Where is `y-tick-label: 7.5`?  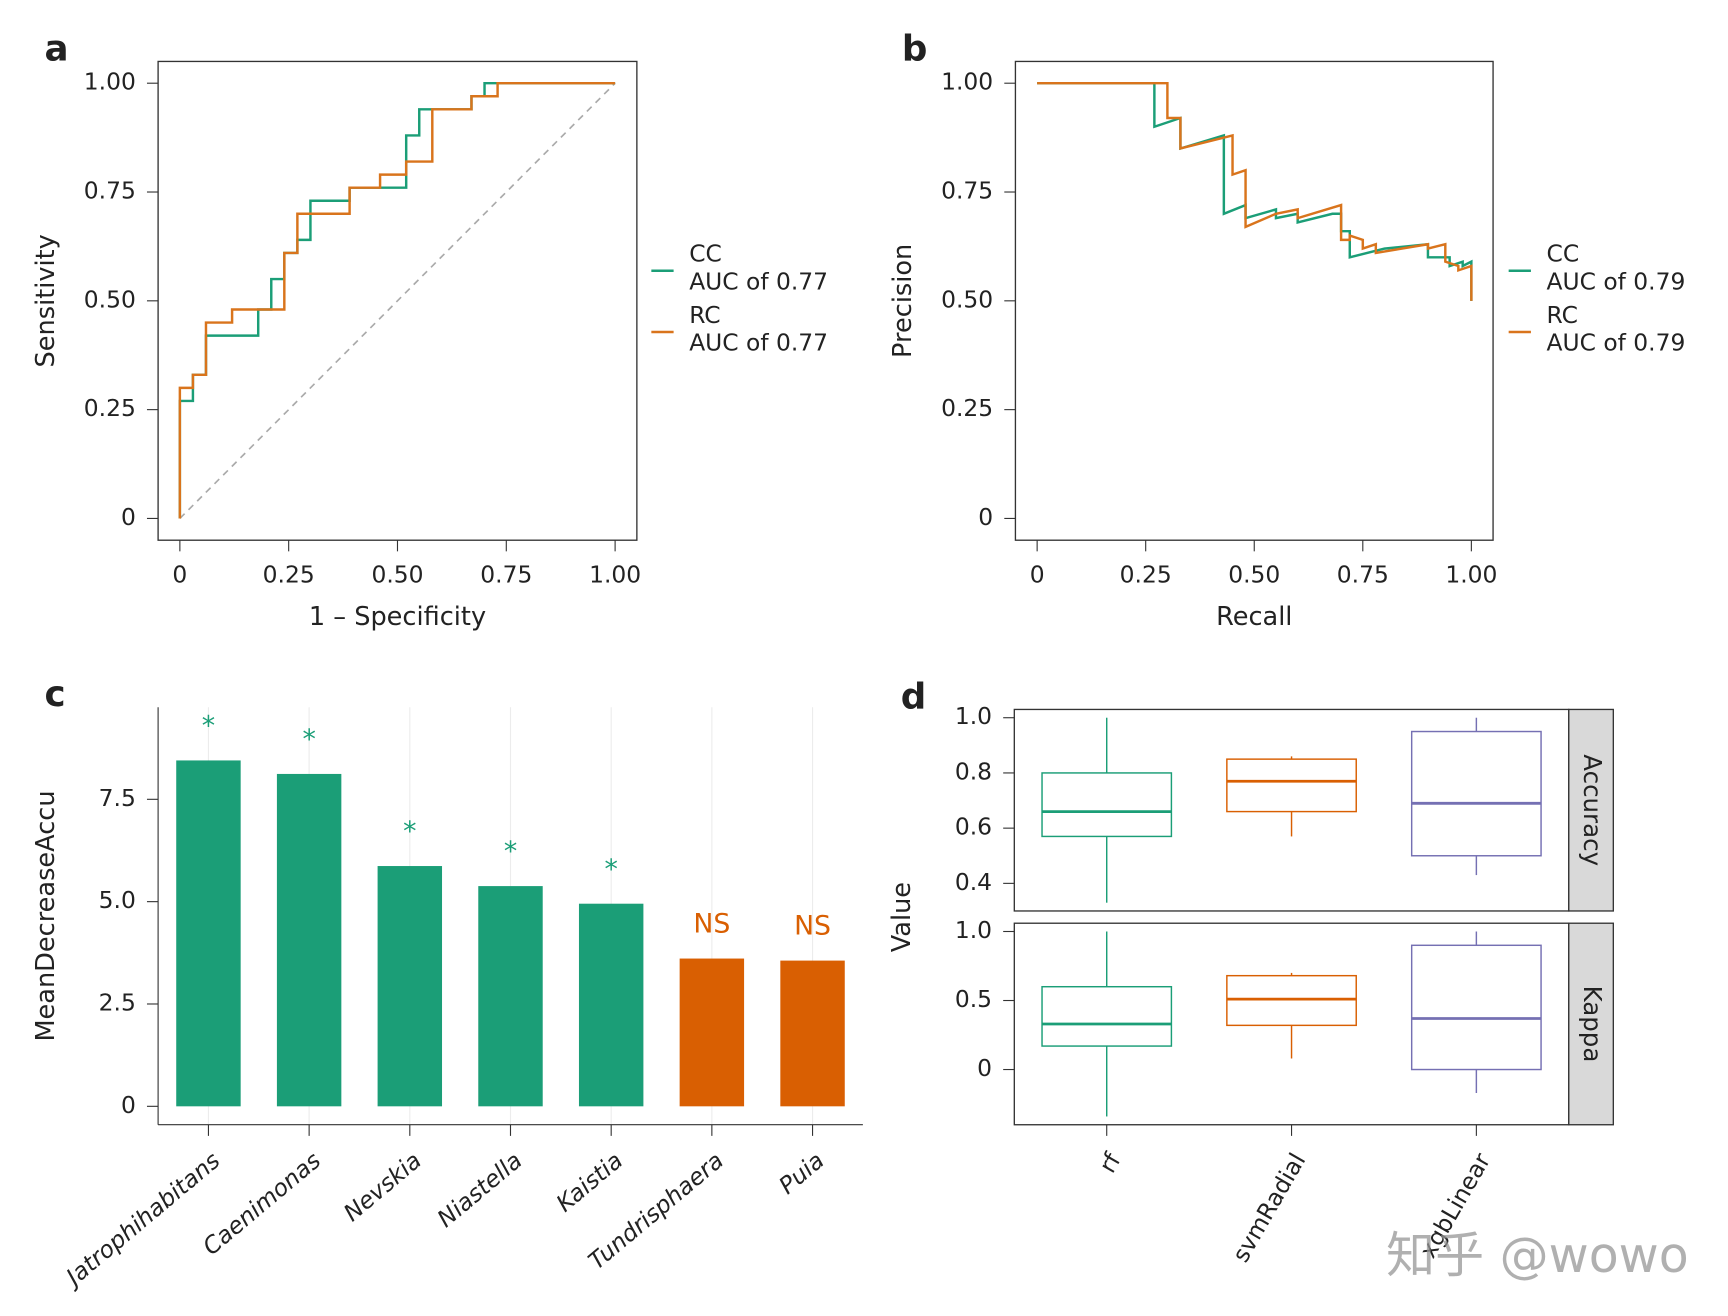
y-tick-label: 7.5 is located at coordinates (117, 798).